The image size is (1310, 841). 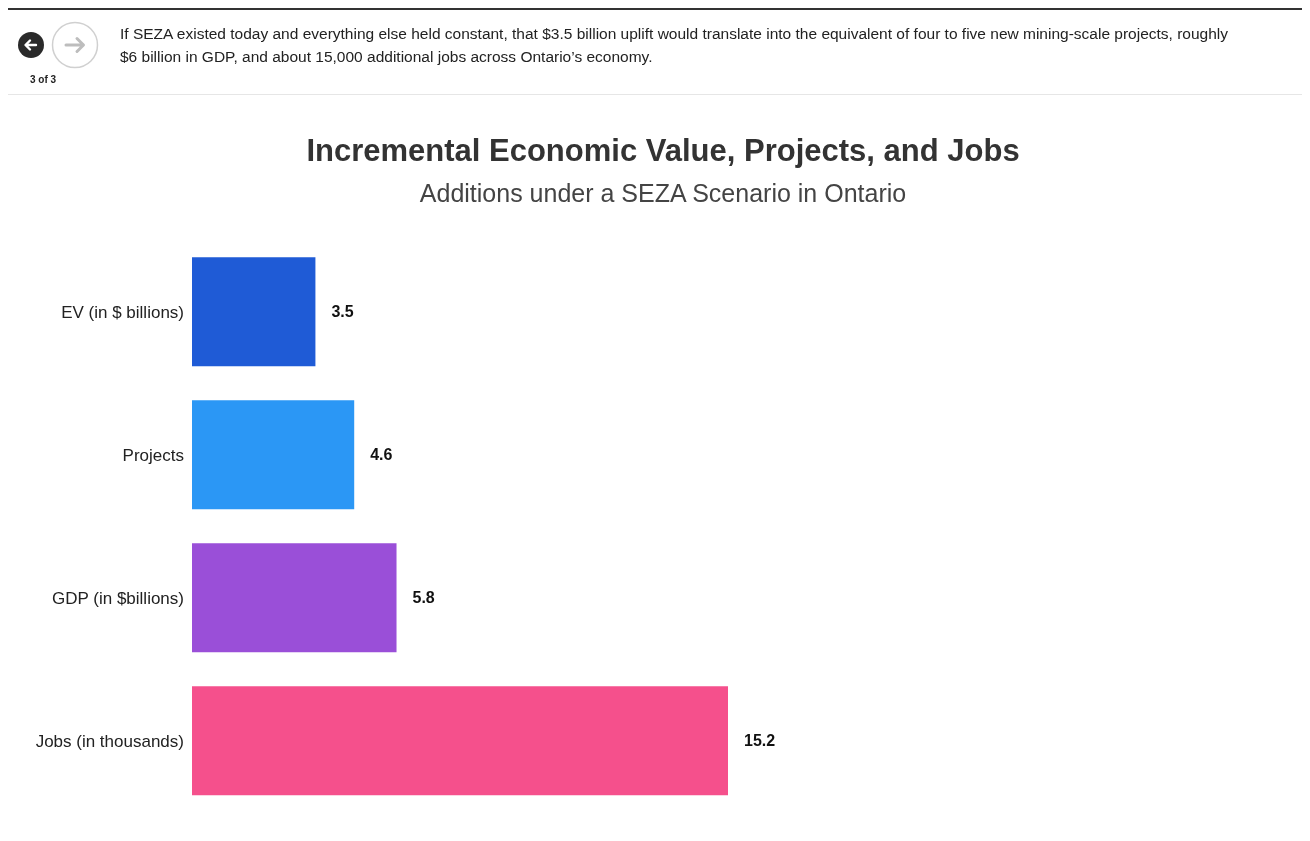 I want to click on text: 3 of 3, so click(x=43, y=79).